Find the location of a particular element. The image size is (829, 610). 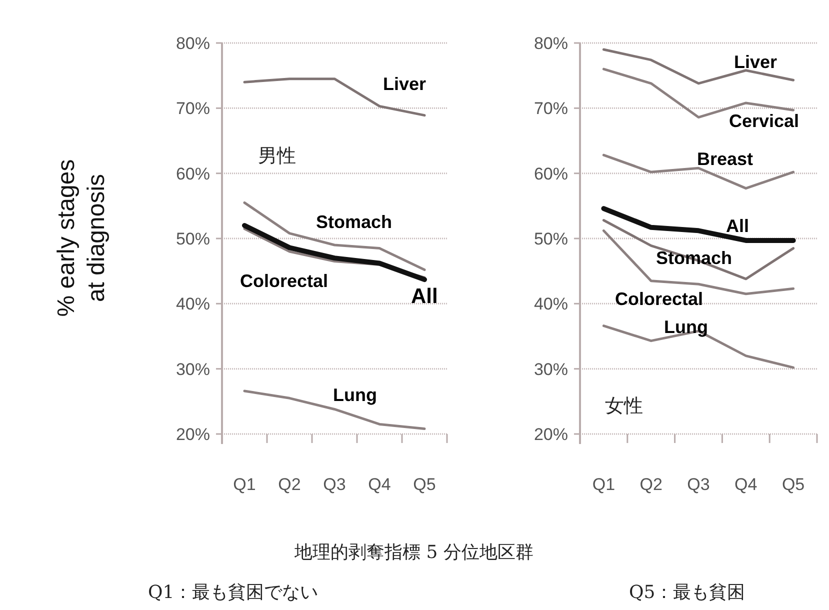

text: 女性 is located at coordinates (624, 406).